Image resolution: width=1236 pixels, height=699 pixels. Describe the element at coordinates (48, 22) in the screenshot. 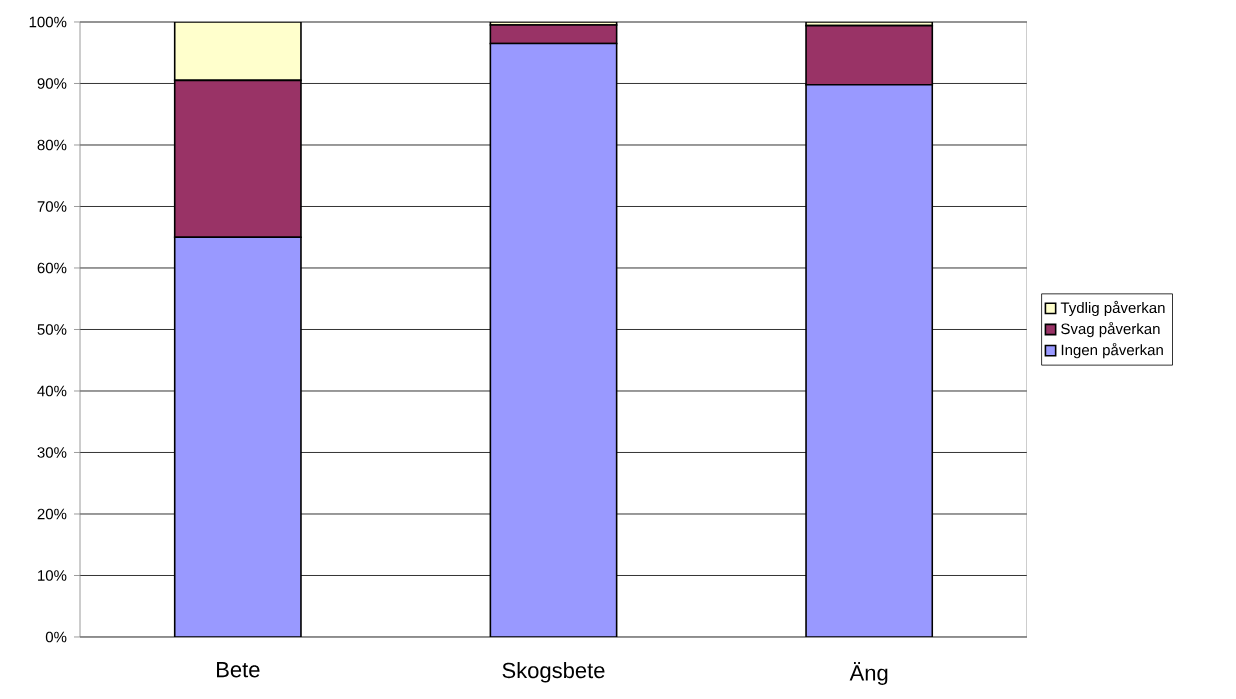

I see `y-tick-label: 100%` at that location.